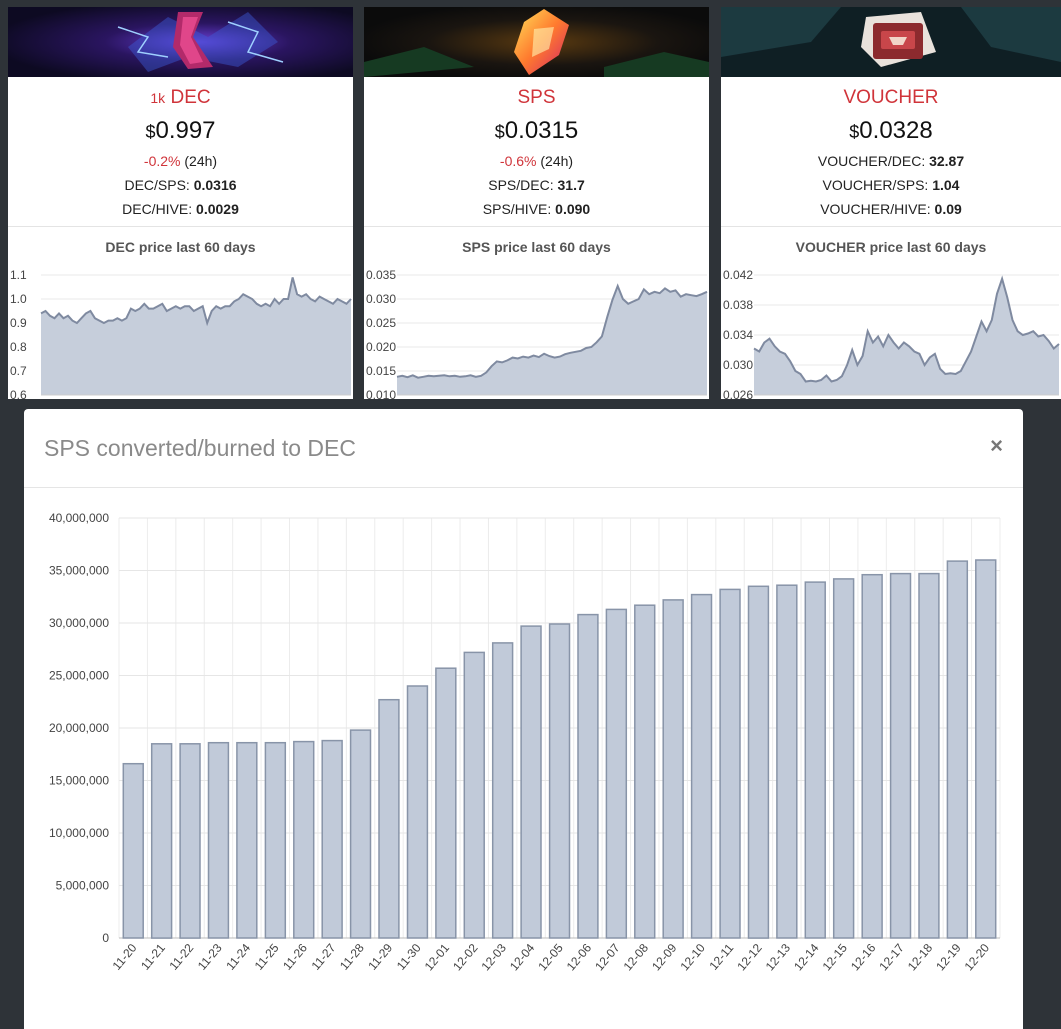 Image resolution: width=1061 pixels, height=1029 pixels. I want to click on modal-title: SPS converted/burned to DEC, so click(200, 448).